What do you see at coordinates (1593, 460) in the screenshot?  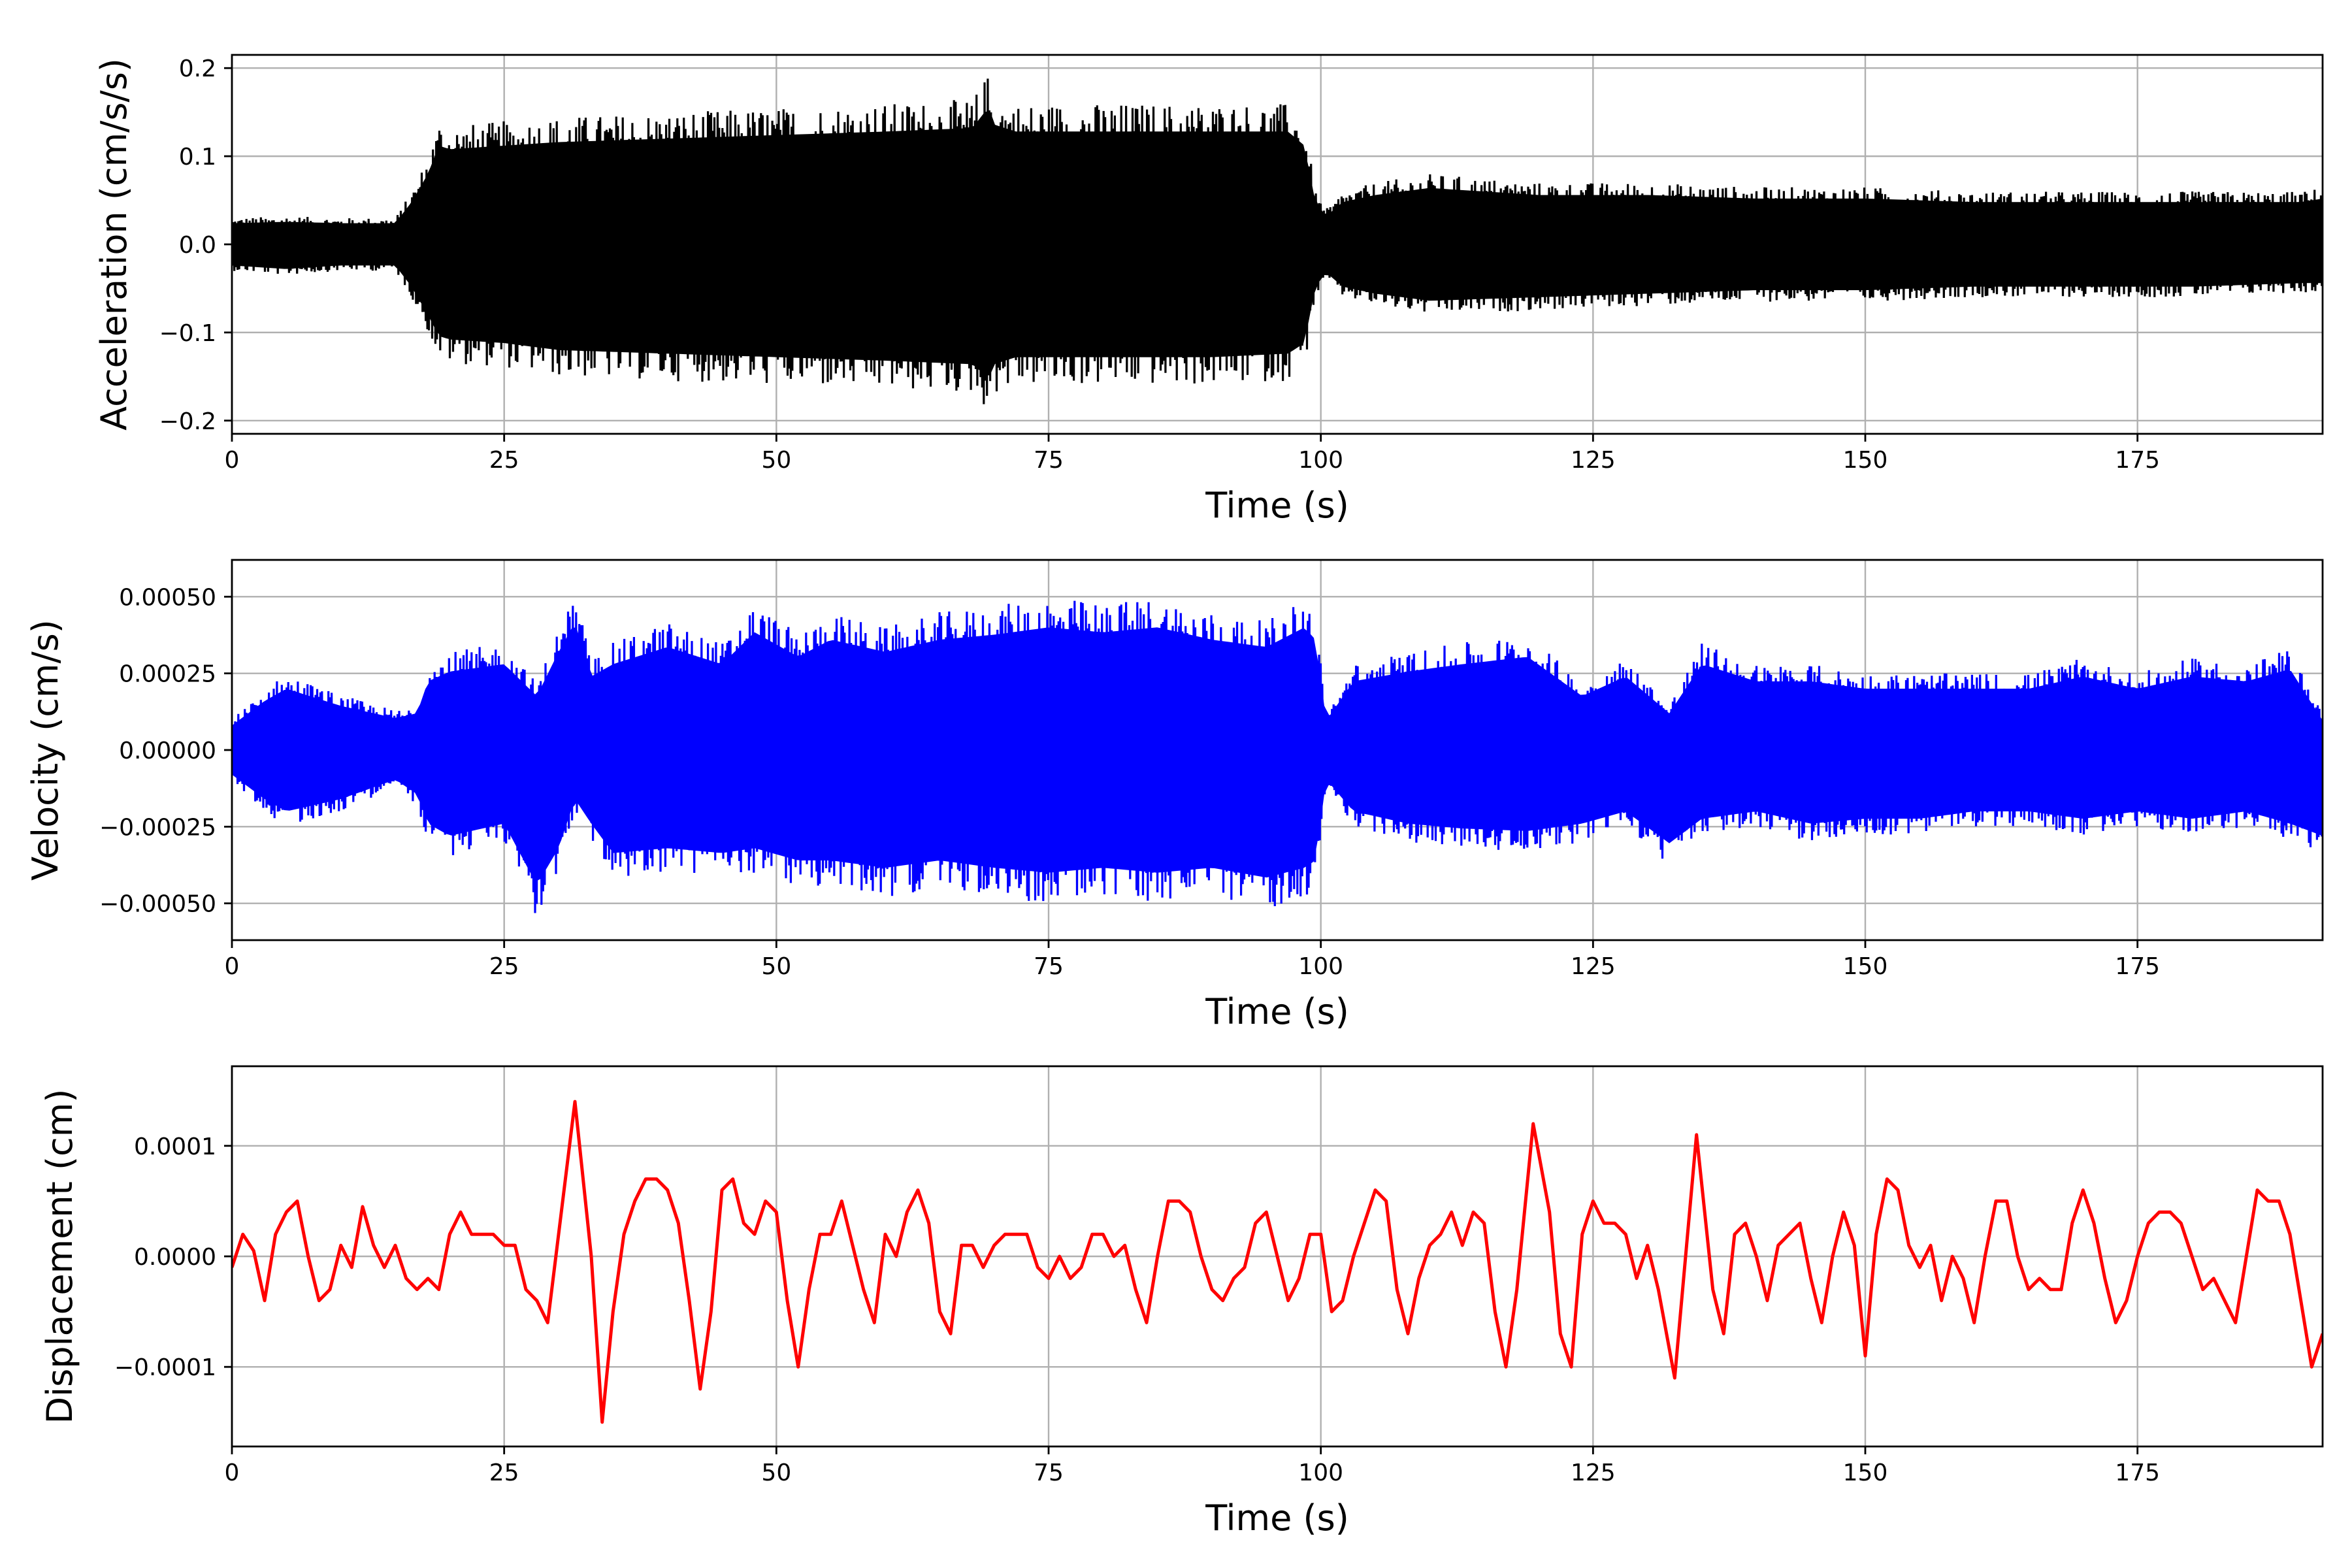 I see `acceleration-xtick-label: 125` at bounding box center [1593, 460].